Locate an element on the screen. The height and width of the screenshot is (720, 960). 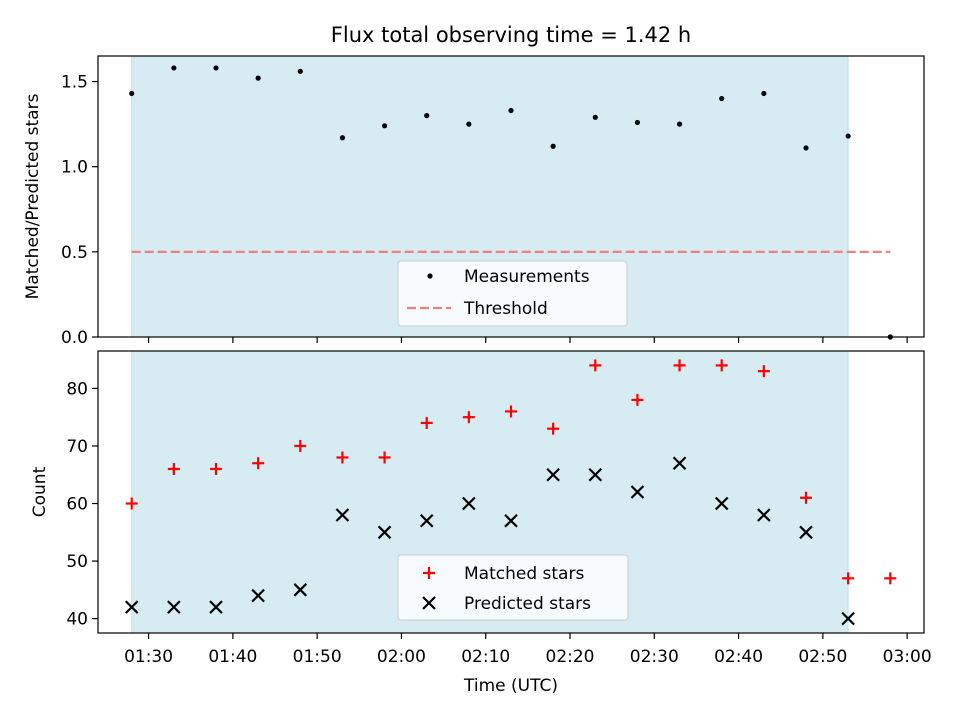
legend-matched-label: Matched stars is located at coordinates (524, 574).